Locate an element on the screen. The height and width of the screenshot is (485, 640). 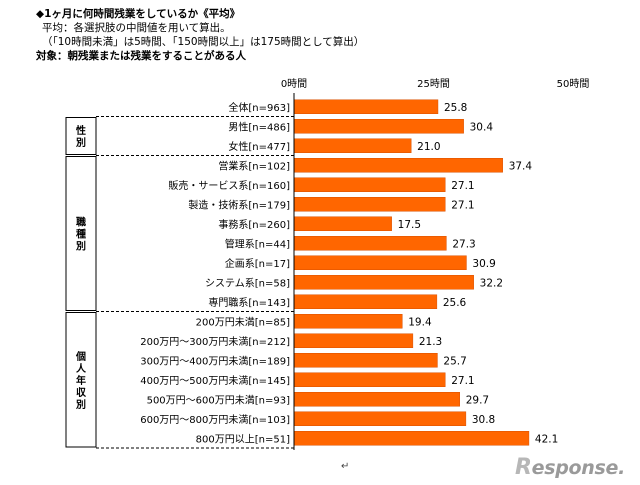
value-label-12: 21.3 is located at coordinates (430, 342).